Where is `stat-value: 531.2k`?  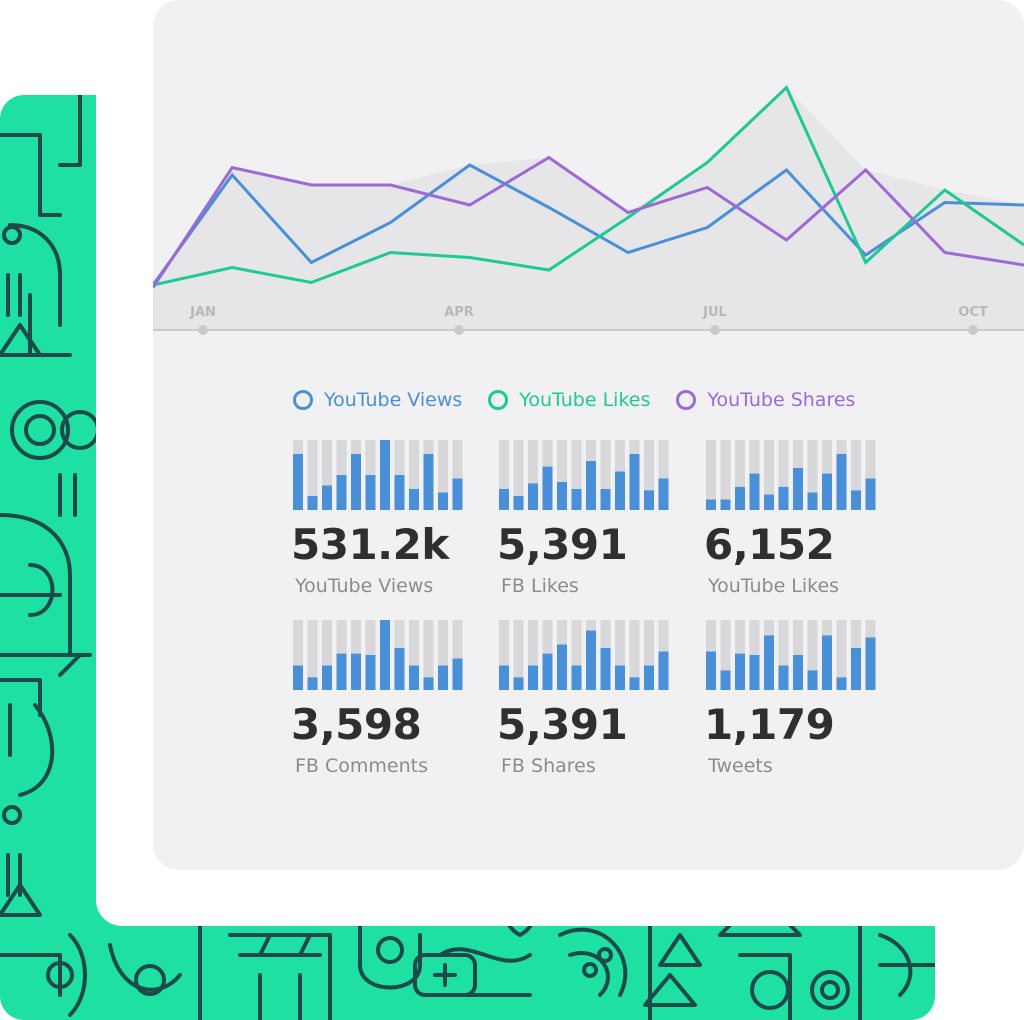 stat-value: 531.2k is located at coordinates (370, 544).